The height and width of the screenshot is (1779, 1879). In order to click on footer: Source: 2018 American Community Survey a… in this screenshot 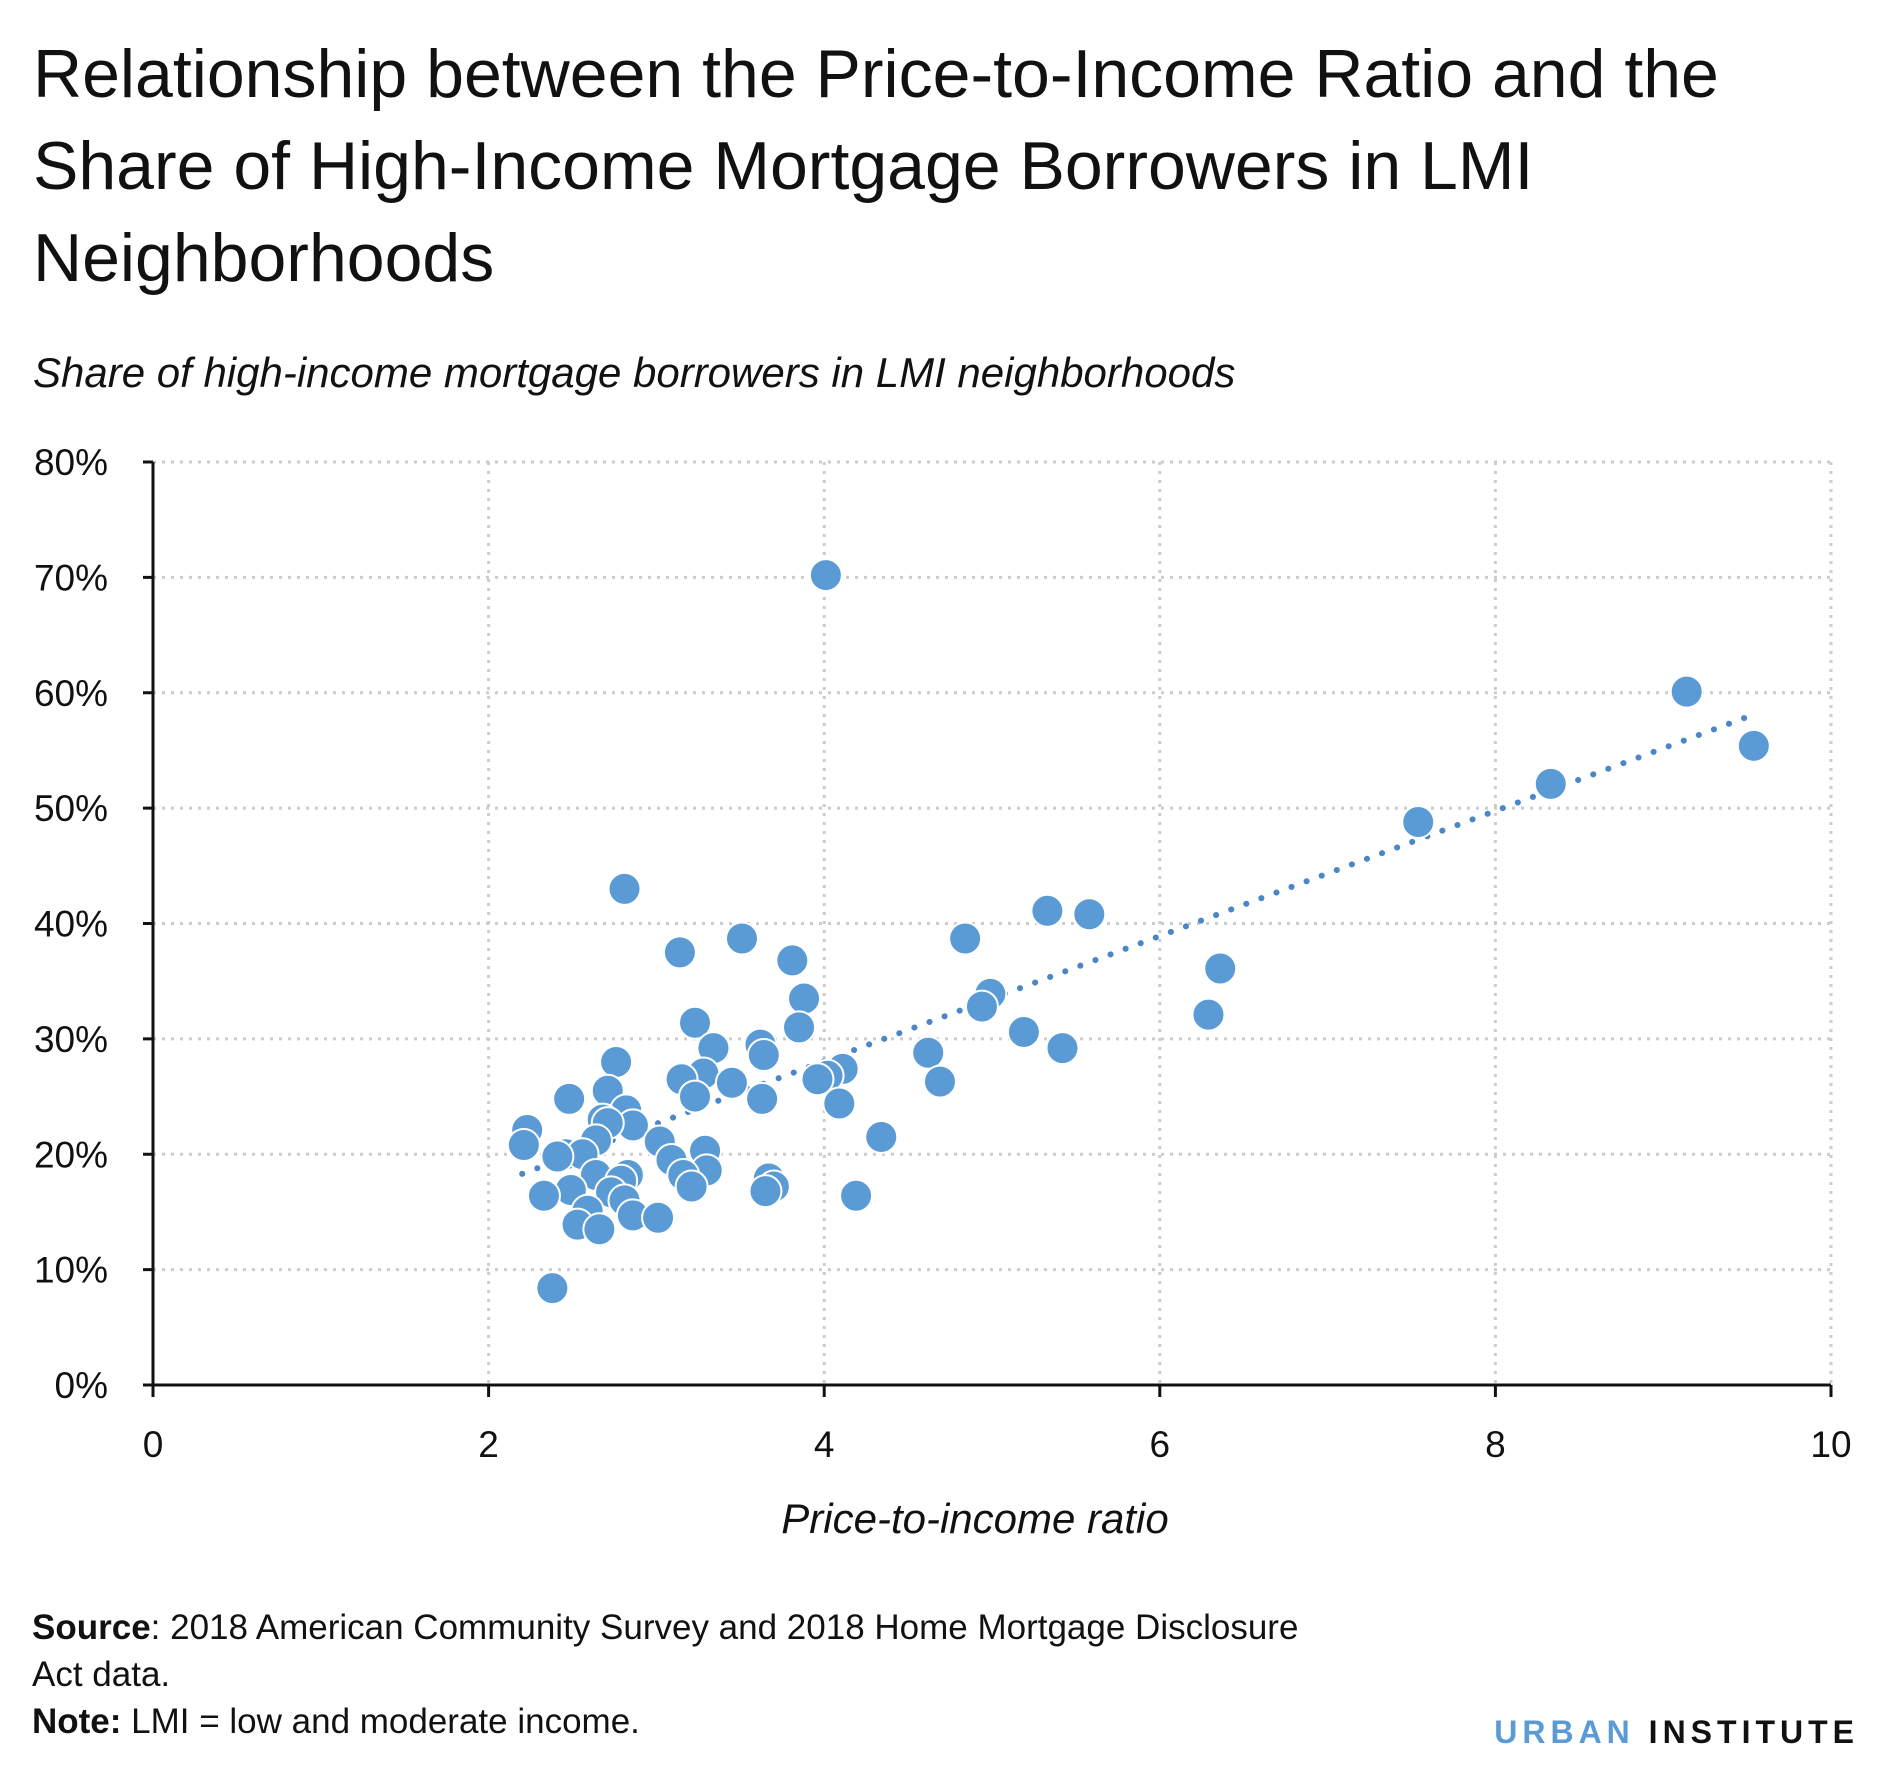, I will do `click(682, 1674)`.